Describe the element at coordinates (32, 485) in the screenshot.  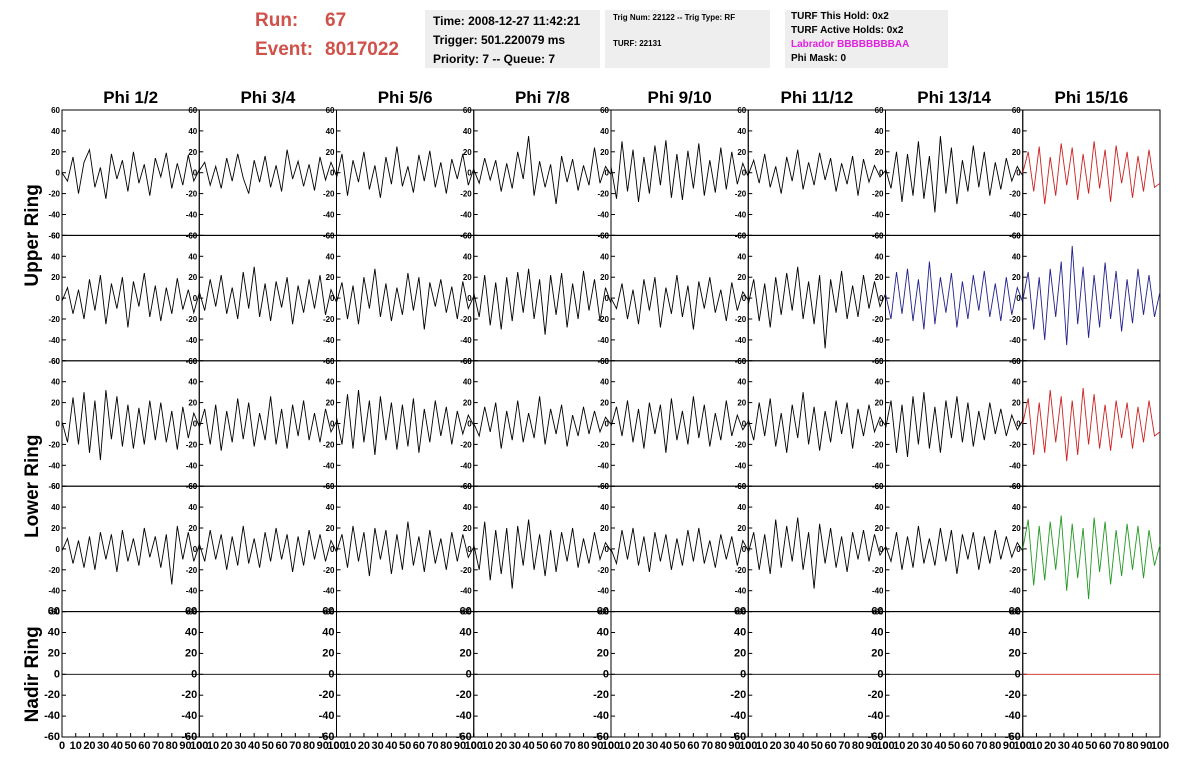
I see `row-label: Lower Ring` at that location.